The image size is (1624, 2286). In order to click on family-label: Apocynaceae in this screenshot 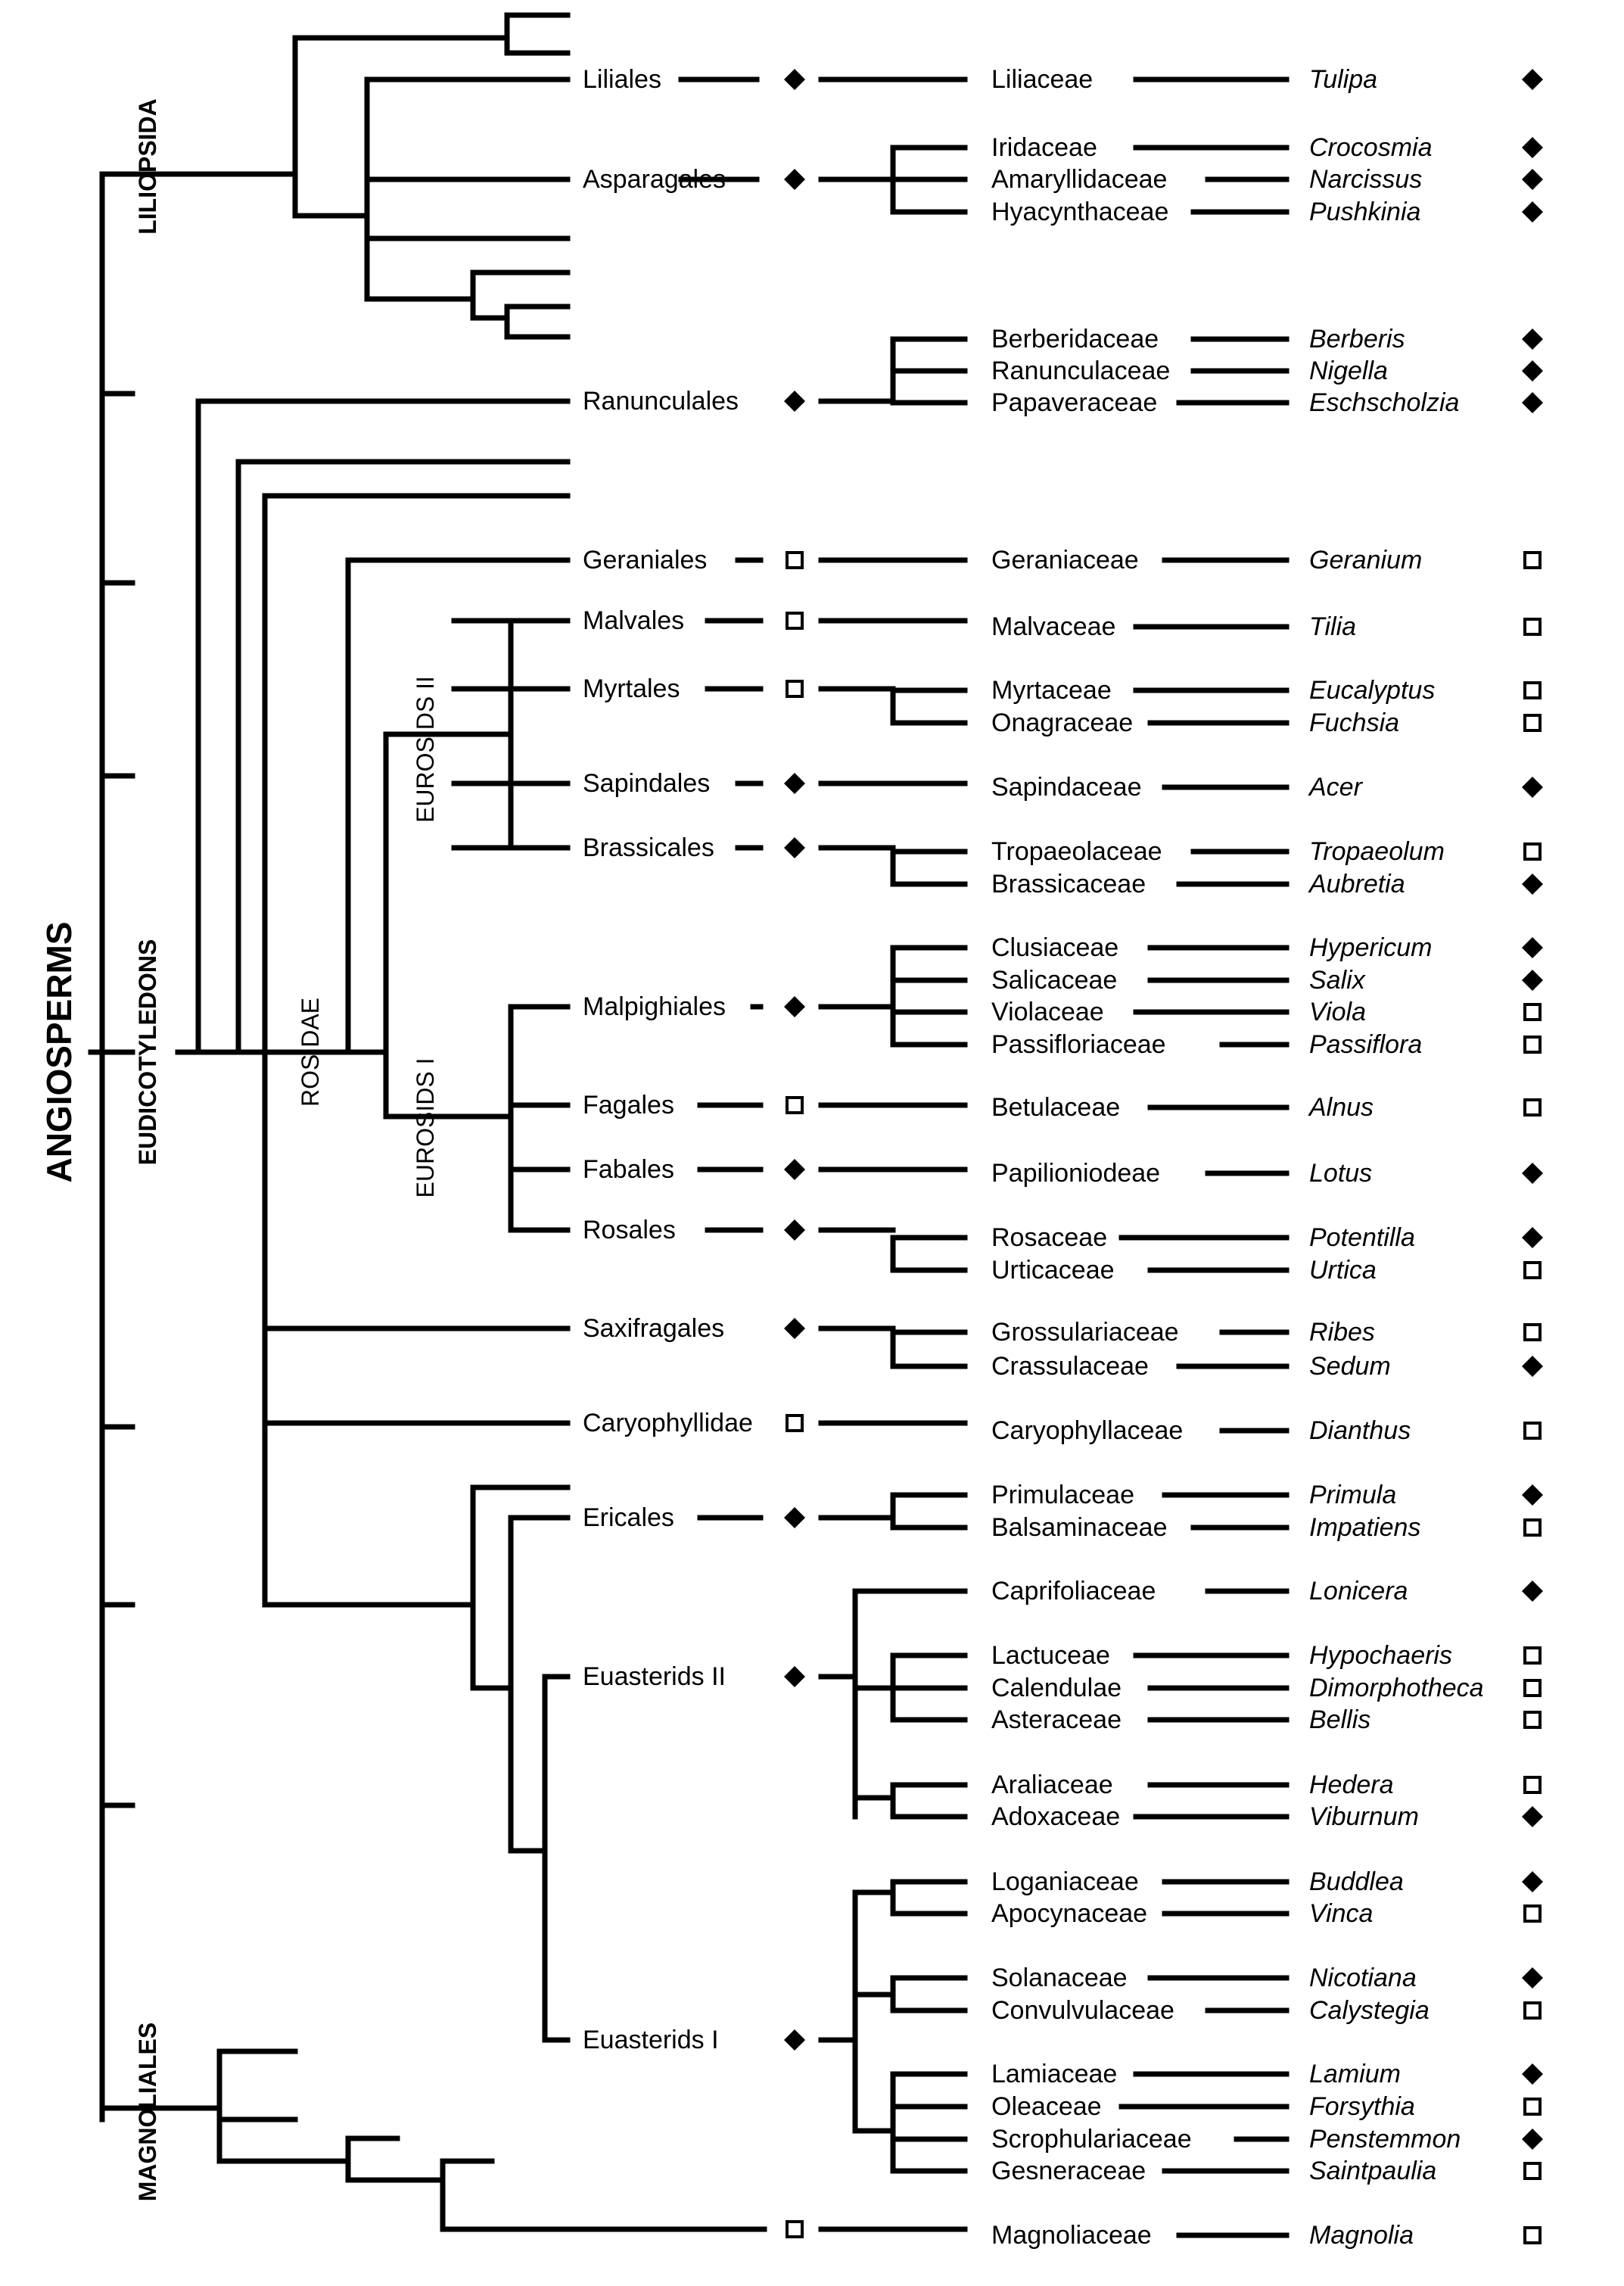, I will do `click(1069, 1914)`.